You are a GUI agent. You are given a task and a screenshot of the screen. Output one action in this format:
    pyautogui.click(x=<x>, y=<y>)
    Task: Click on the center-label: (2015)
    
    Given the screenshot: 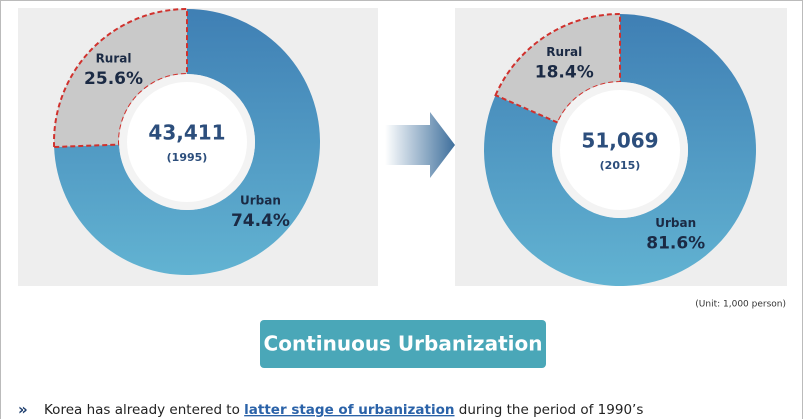 What is the action you would take?
    pyautogui.click(x=620, y=165)
    